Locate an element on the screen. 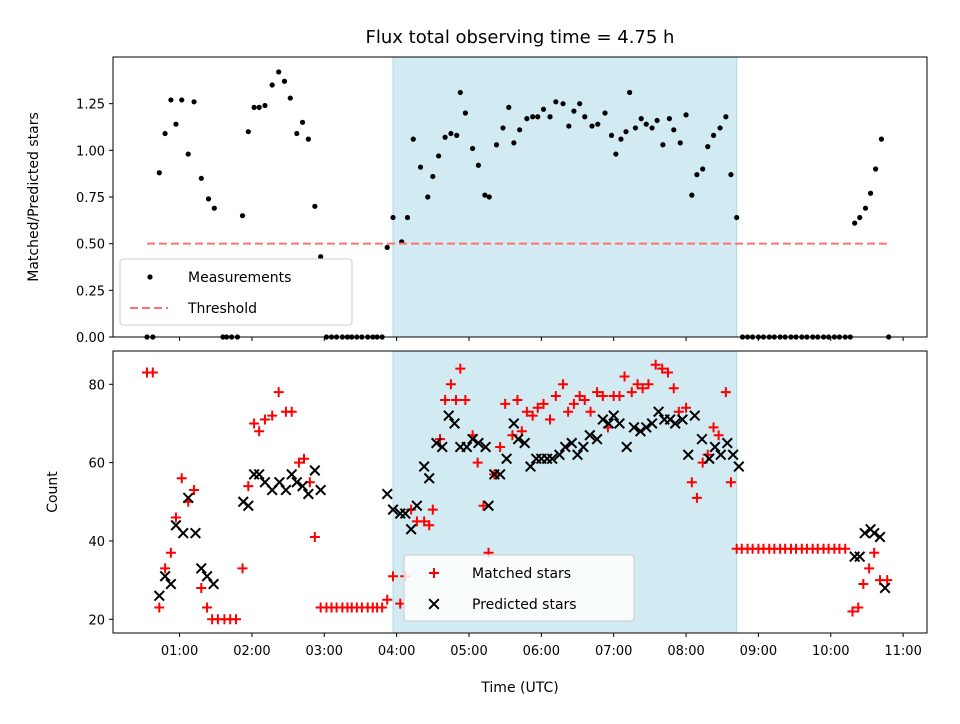 This screenshot has width=960, height=724. x-axis-label: Time (UTC) is located at coordinates (519, 688).